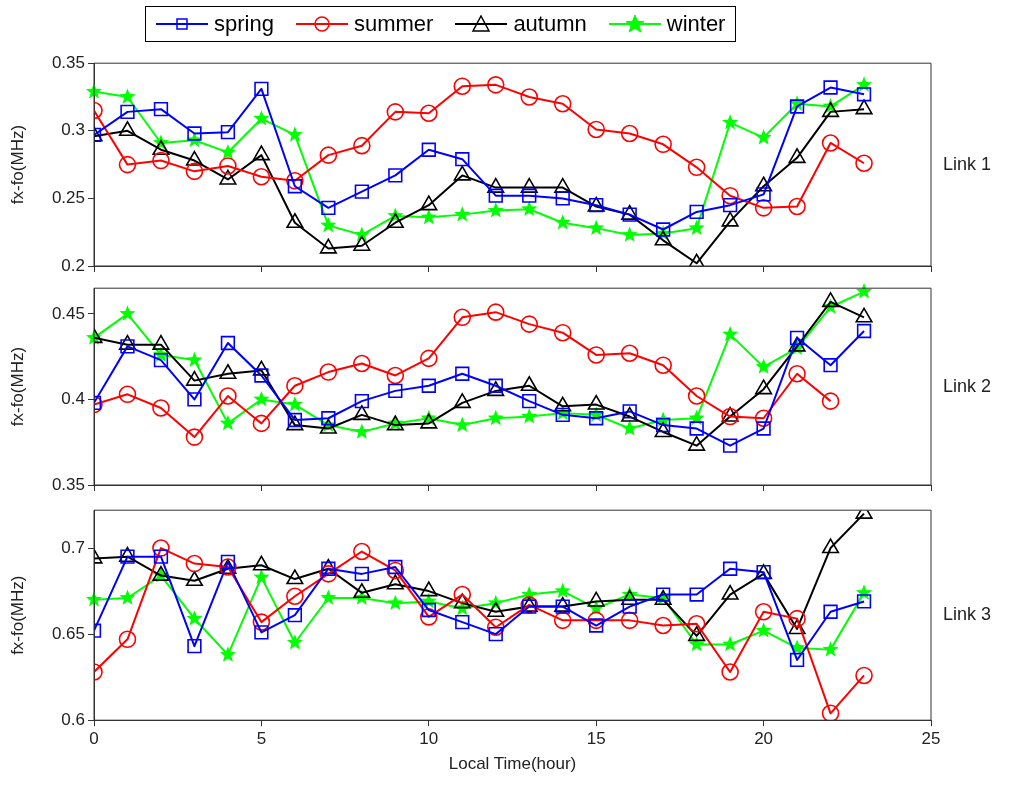 The height and width of the screenshot is (785, 1011). What do you see at coordinates (764, 739) in the screenshot?
I see `x-tick-label: 20` at bounding box center [764, 739].